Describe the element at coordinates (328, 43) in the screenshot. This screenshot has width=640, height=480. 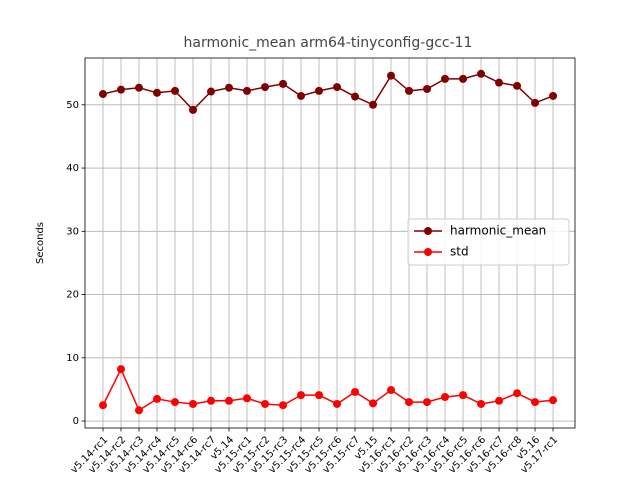
I see `chart-title: harmonic_mean arm64-tinyconfig-gcc-11` at that location.